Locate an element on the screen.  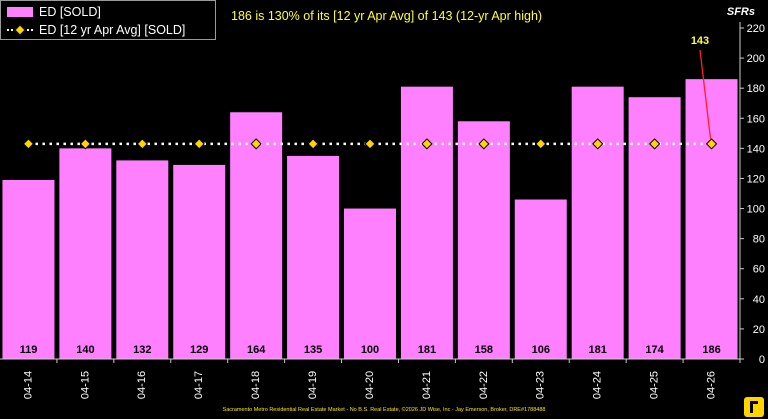
x-tick-label: 04-25 is located at coordinates (655, 385).